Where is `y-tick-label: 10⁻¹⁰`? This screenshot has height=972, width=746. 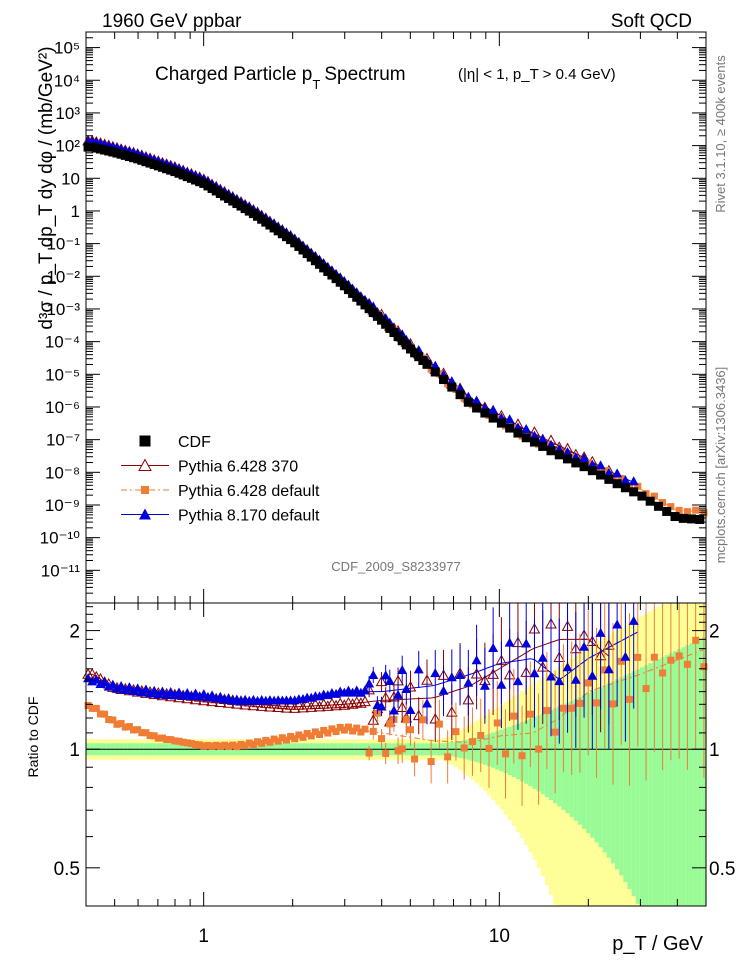
y-tick-label: 10⁻¹⁰ is located at coordinates (60, 538).